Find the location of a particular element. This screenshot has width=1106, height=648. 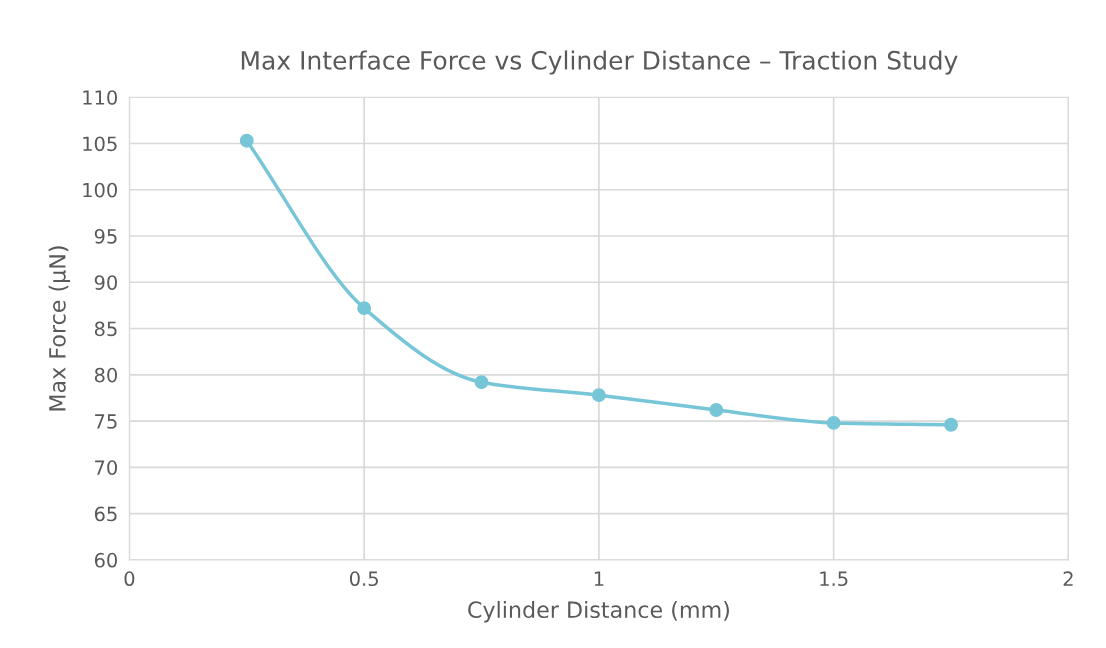

y-tick-label: 90 is located at coordinates (105, 282).